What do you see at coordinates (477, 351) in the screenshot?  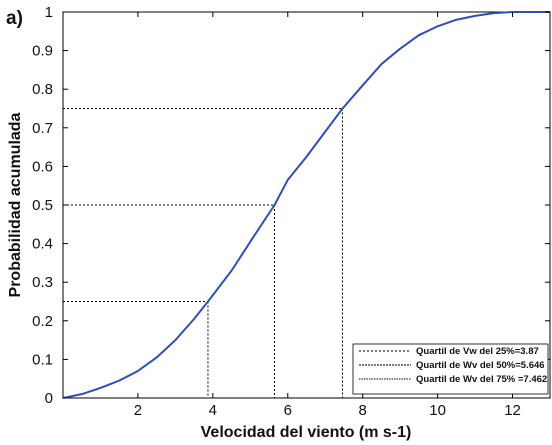 I see `legend-entry: Quartil de Vw del 25%=3.87` at bounding box center [477, 351].